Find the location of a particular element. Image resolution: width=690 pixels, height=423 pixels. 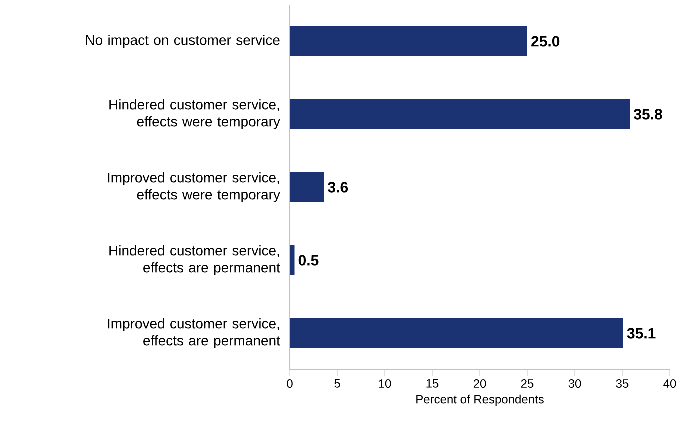

x-tick-label: 10 is located at coordinates (385, 384).